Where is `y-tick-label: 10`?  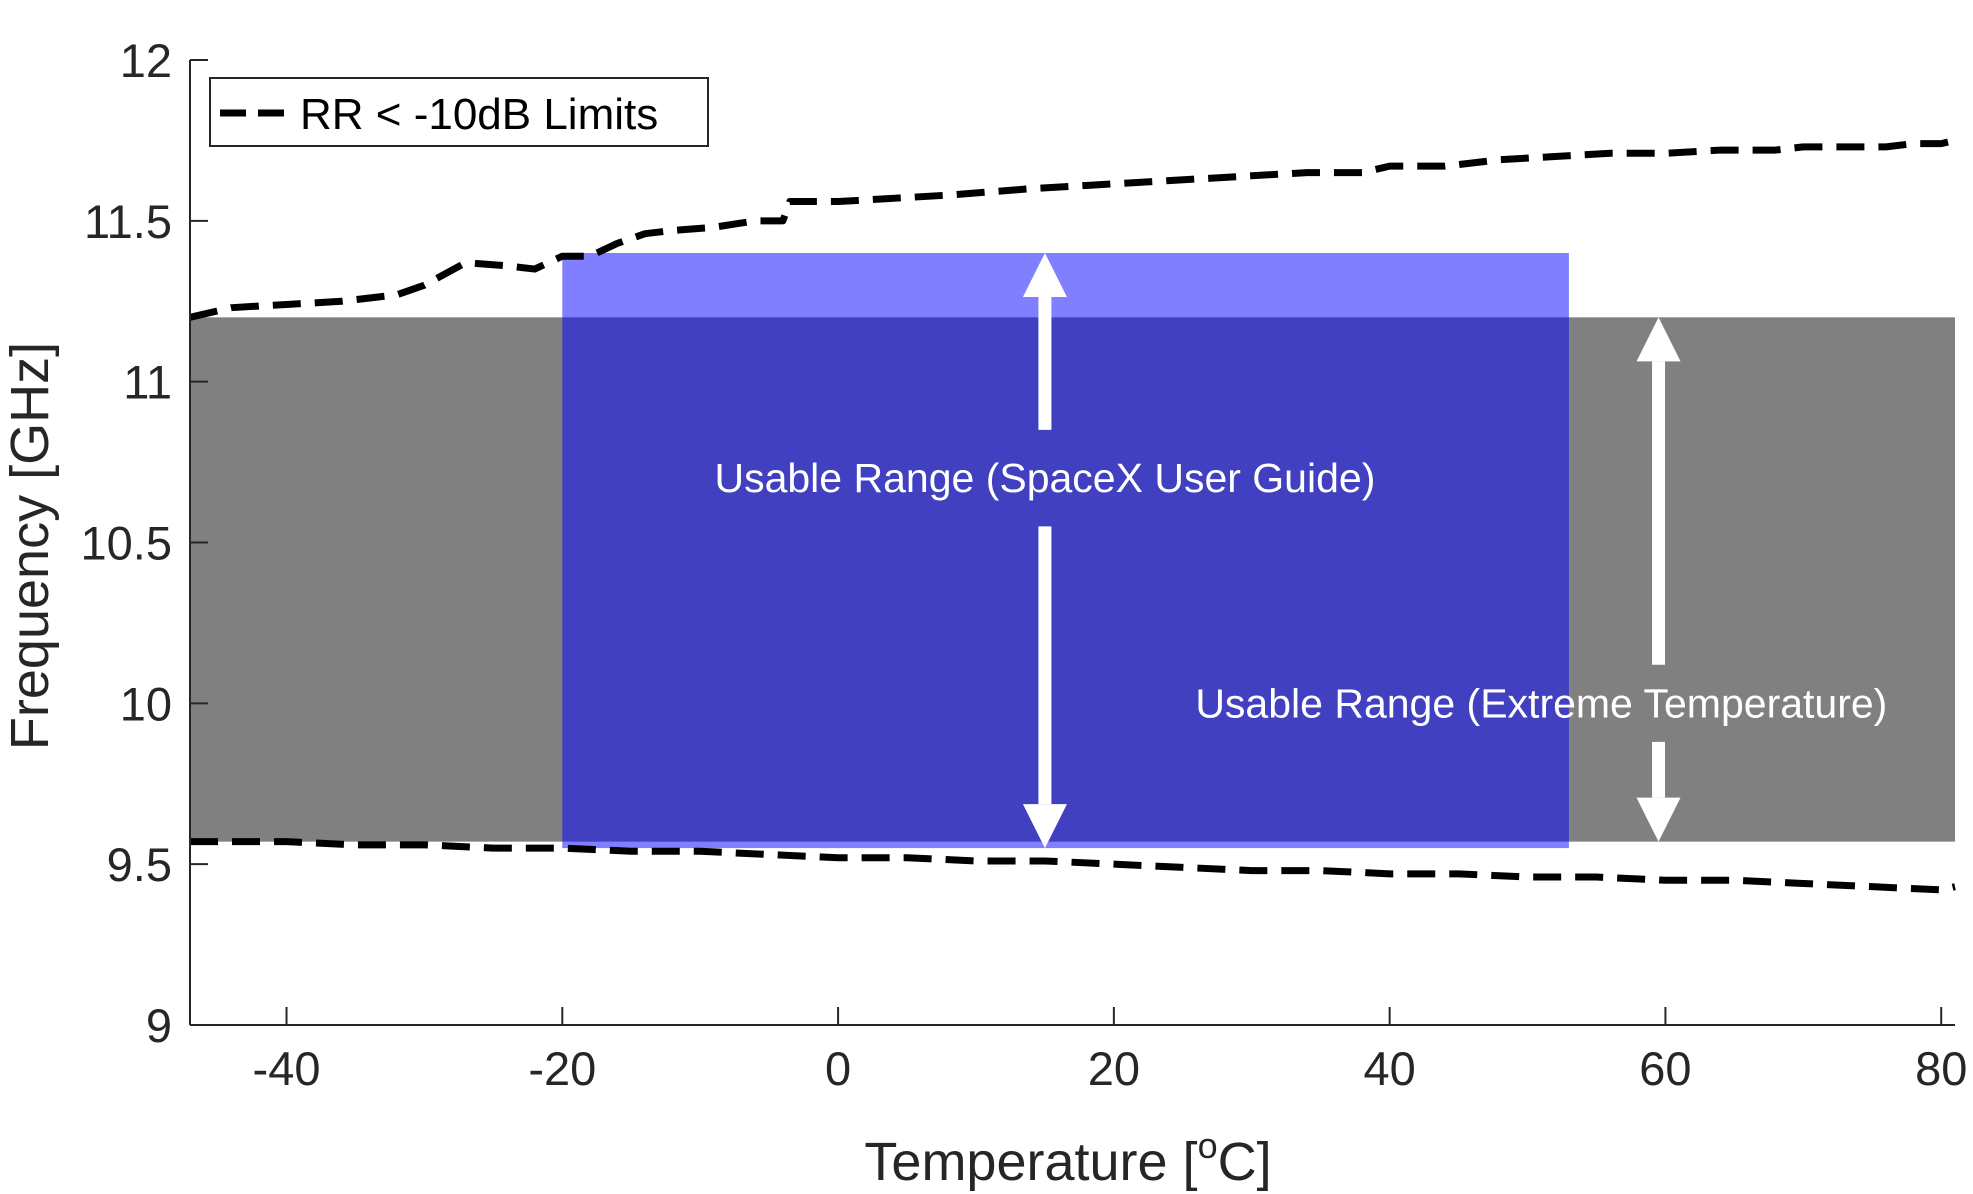
y-tick-label: 10 is located at coordinates (146, 703).